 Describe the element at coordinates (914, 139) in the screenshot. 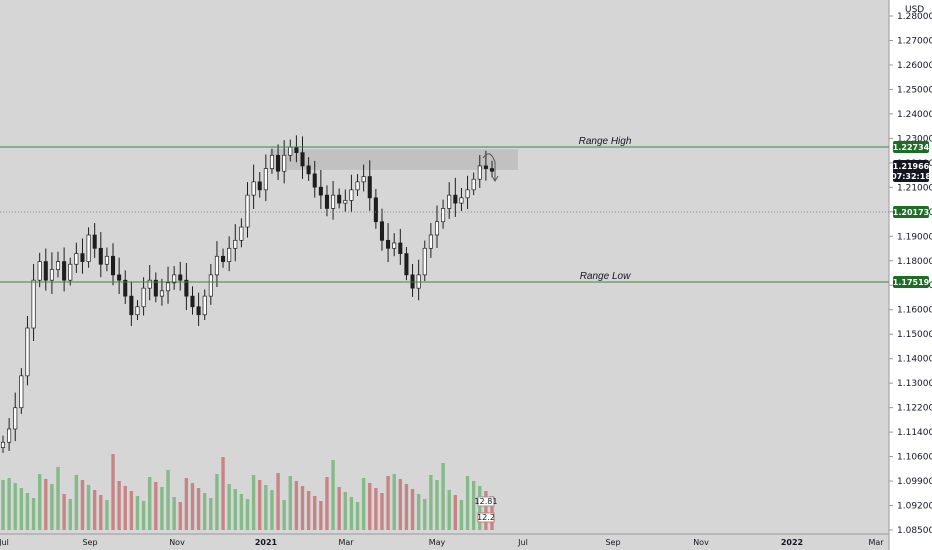

I see `y-tick-label: 1.23000` at that location.